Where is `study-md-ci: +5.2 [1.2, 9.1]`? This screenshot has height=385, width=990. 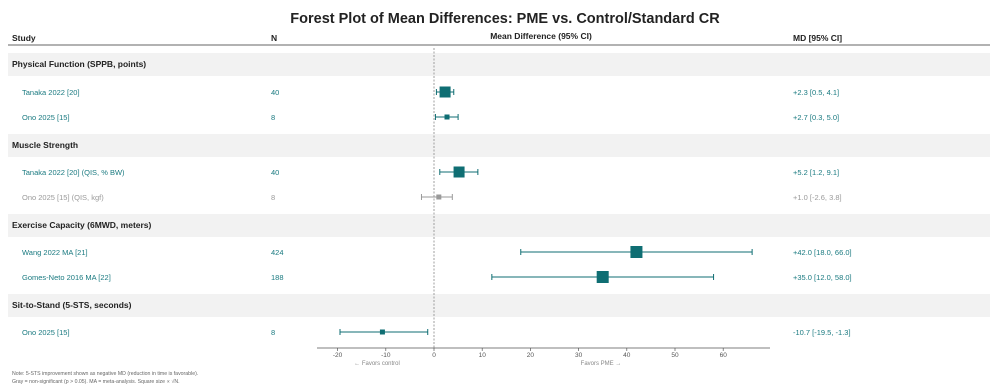
study-md-ci: +5.2 [1.2, 9.1] is located at coordinates (816, 172).